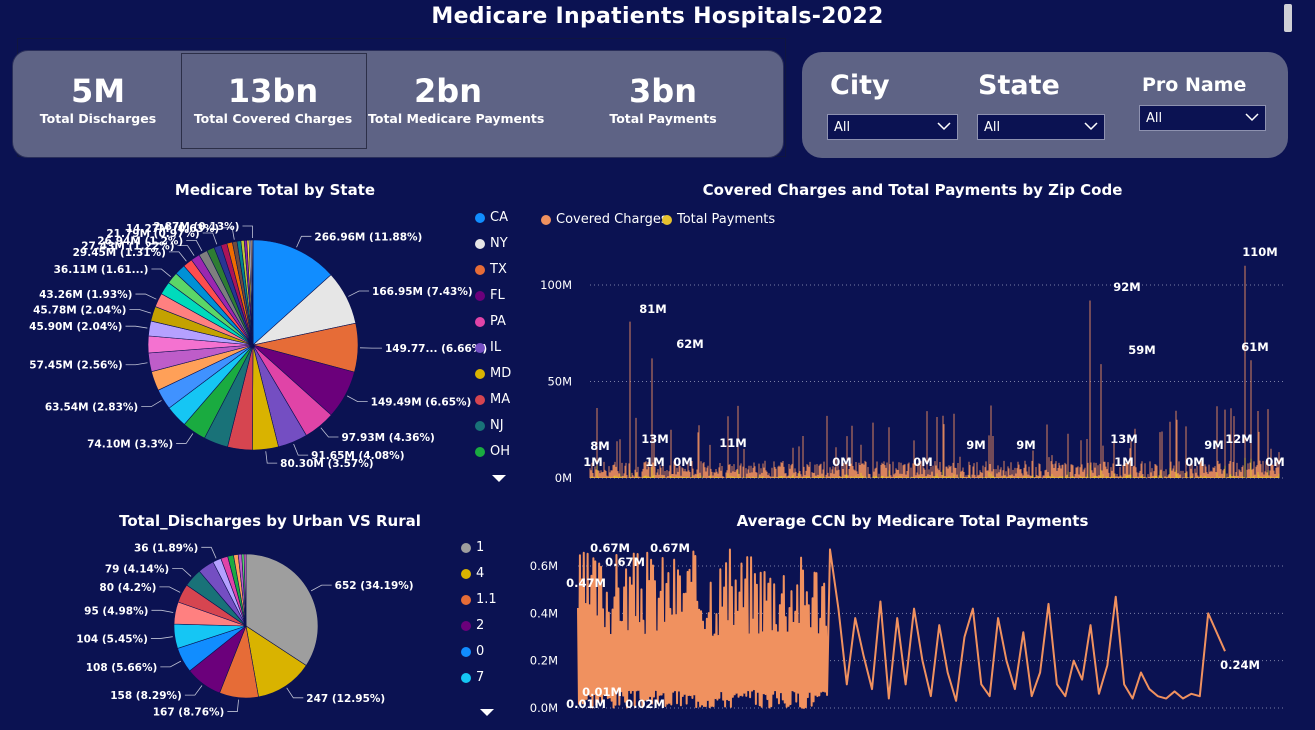 This screenshot has width=1315, height=730. What do you see at coordinates (860, 85) in the screenshot?
I see `city-filter-label: City` at bounding box center [860, 85].